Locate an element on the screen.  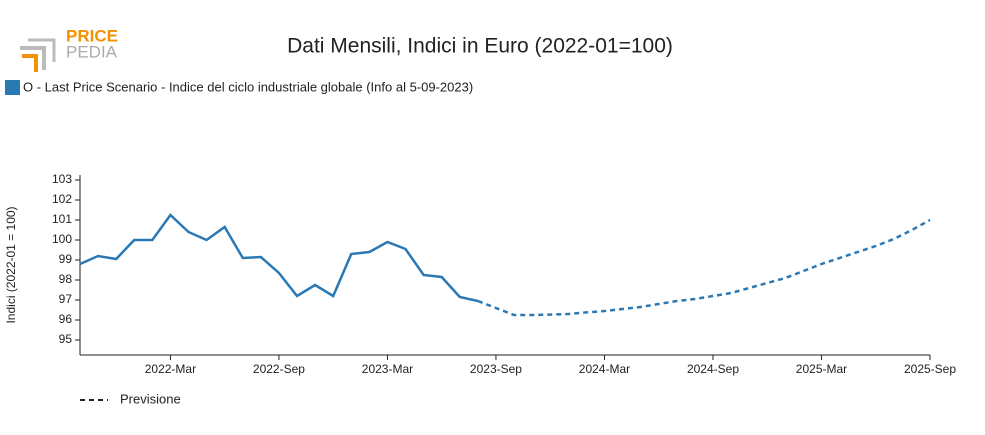
logo-text: PRICE is located at coordinates (92, 35).